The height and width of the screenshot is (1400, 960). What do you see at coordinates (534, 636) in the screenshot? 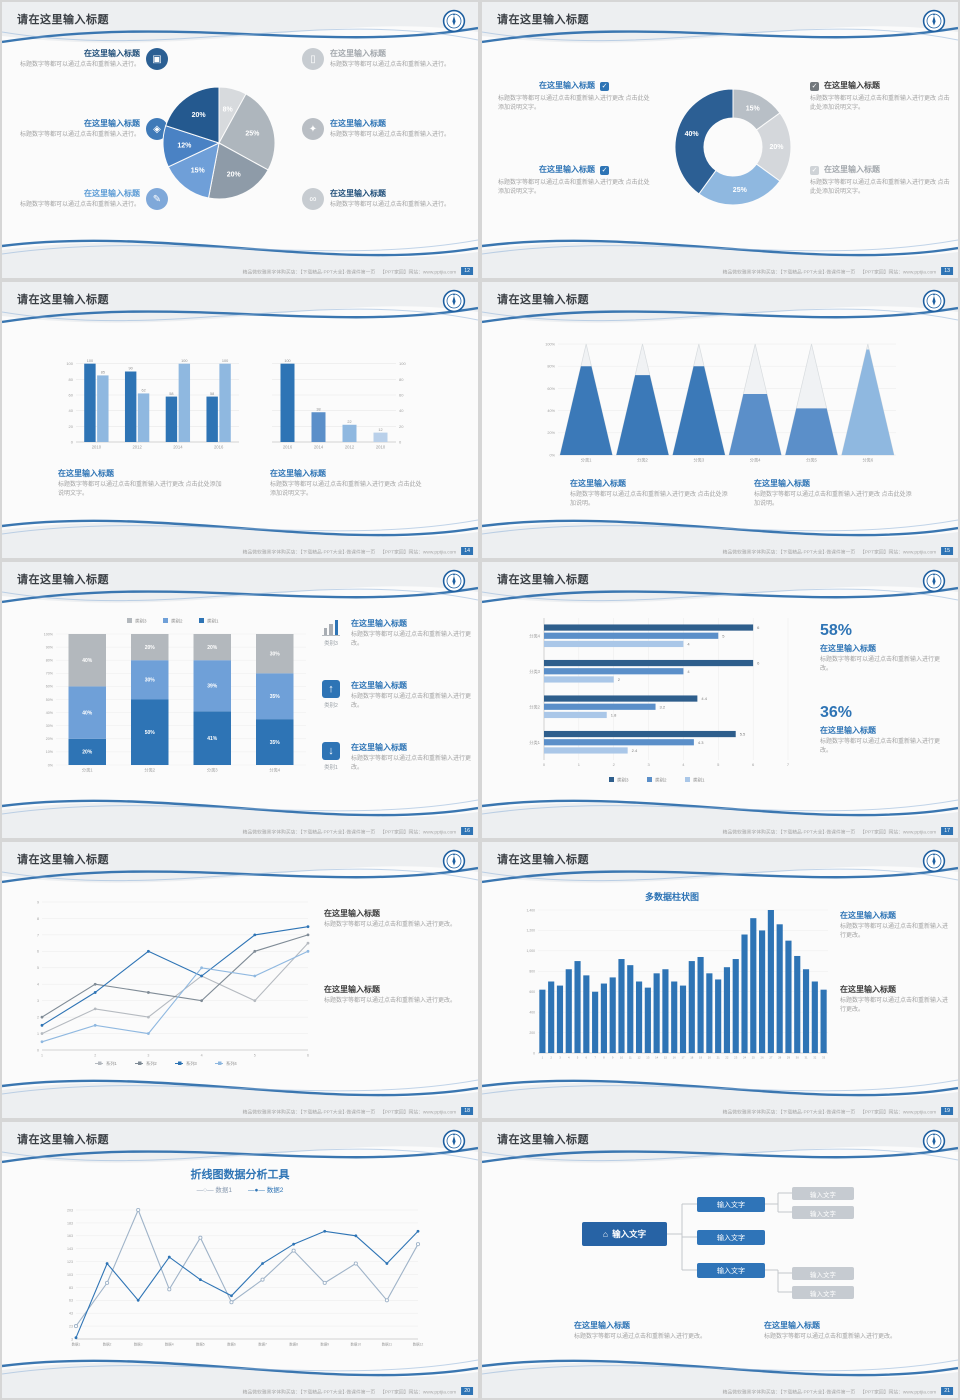
I see `svg-text: 分类4` at bounding box center [534, 636].